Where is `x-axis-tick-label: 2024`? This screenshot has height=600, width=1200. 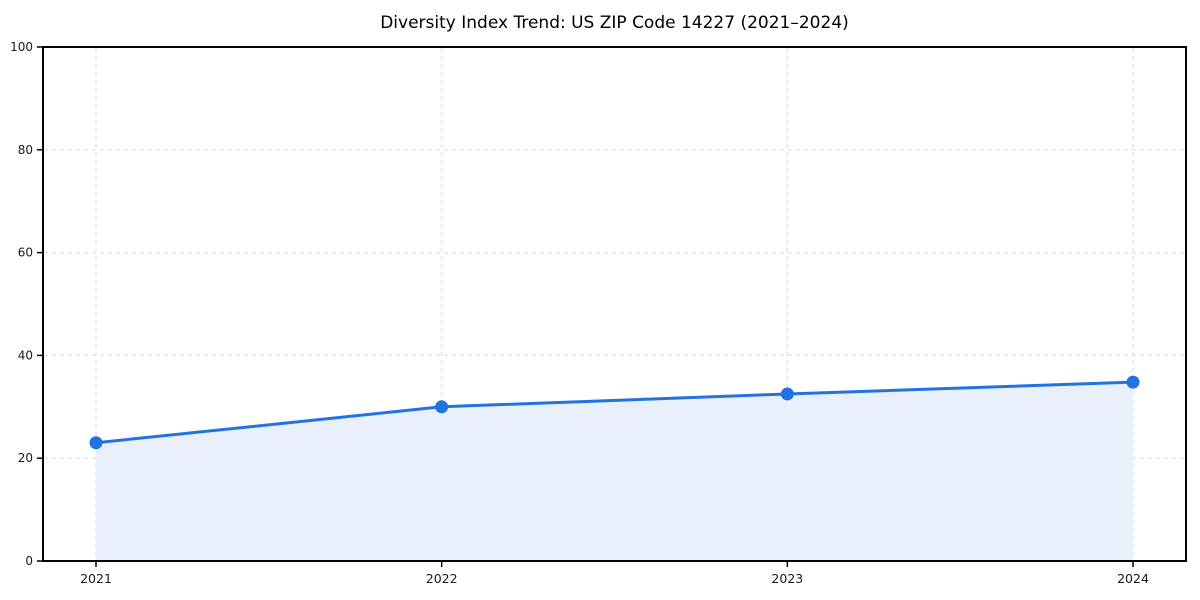 x-axis-tick-label: 2024 is located at coordinates (1133, 578).